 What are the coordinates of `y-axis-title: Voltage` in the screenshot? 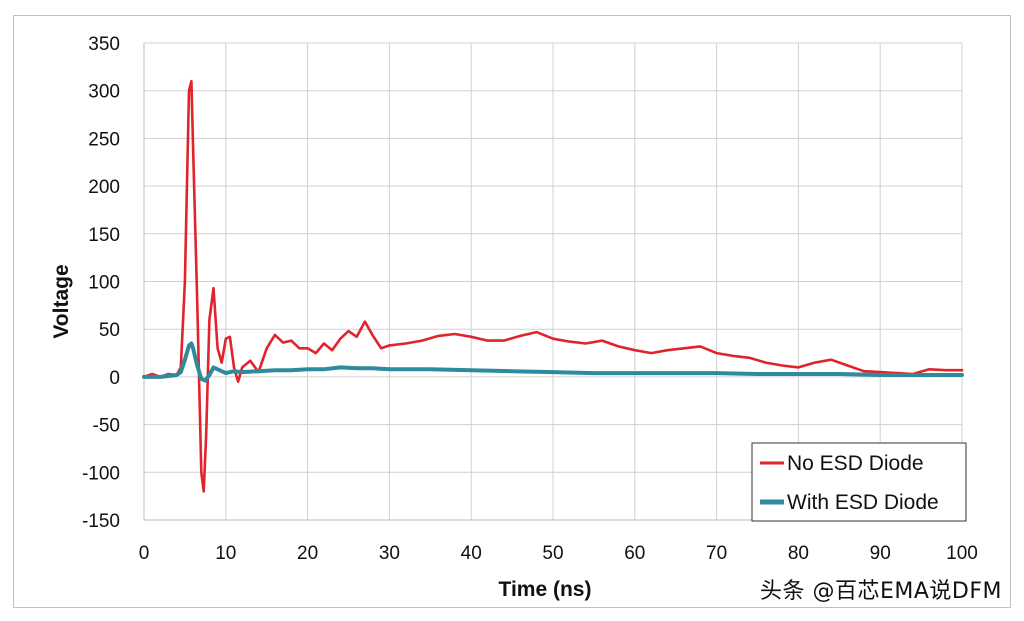 It's located at (61, 301).